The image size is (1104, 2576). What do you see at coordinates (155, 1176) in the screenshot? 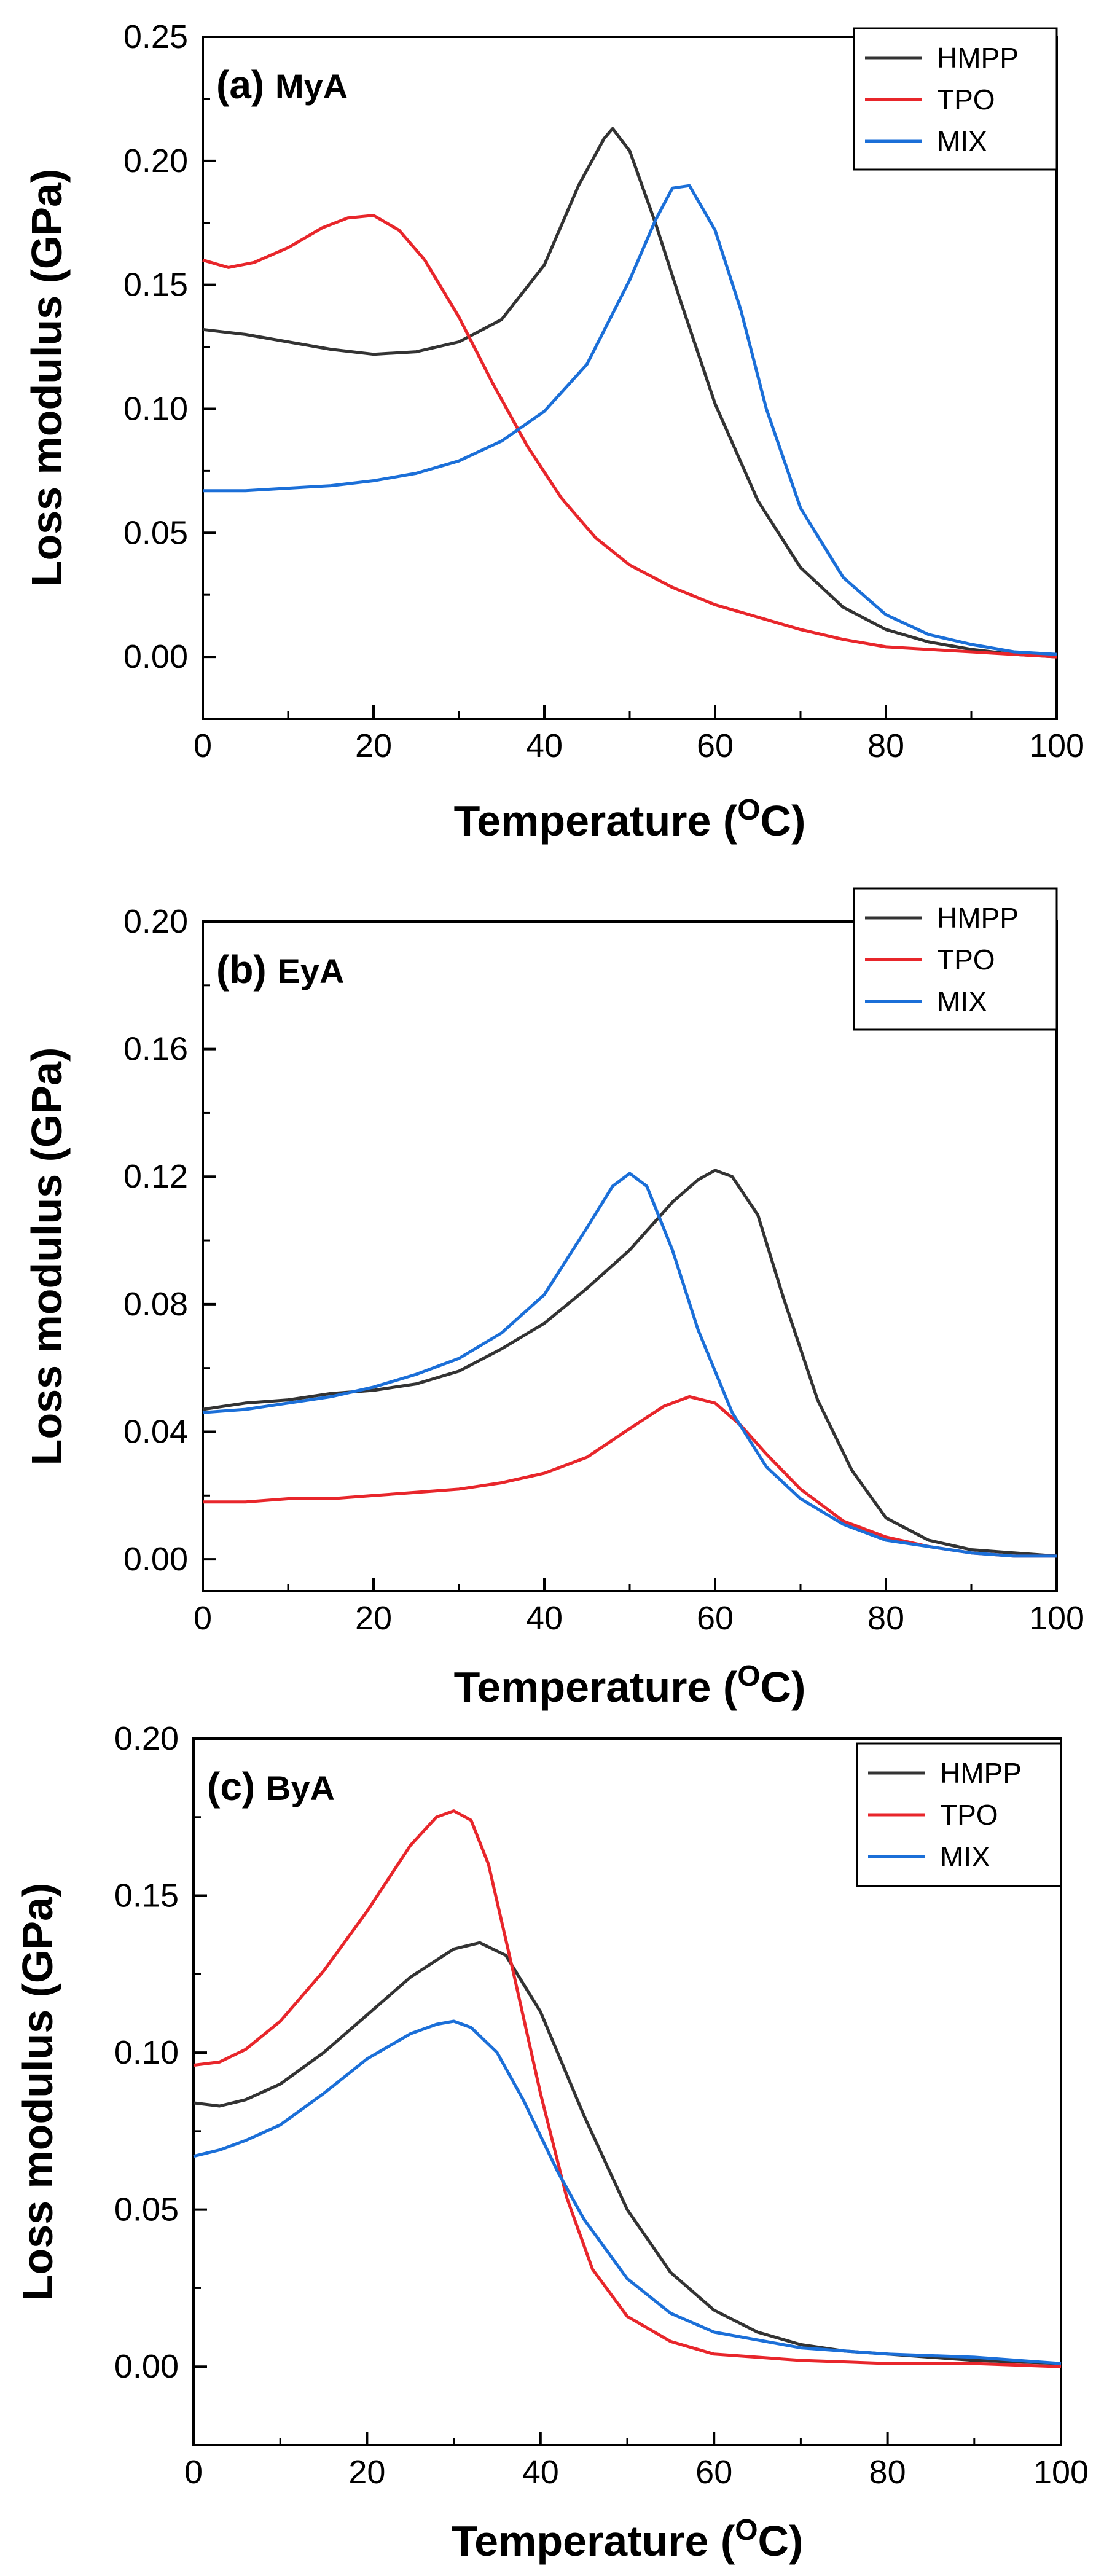
I see `y-tick-label: 0.12` at bounding box center [155, 1176].